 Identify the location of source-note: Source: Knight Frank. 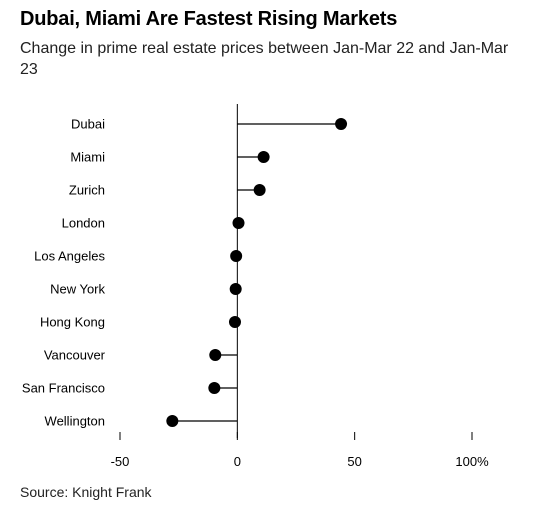
(86, 492).